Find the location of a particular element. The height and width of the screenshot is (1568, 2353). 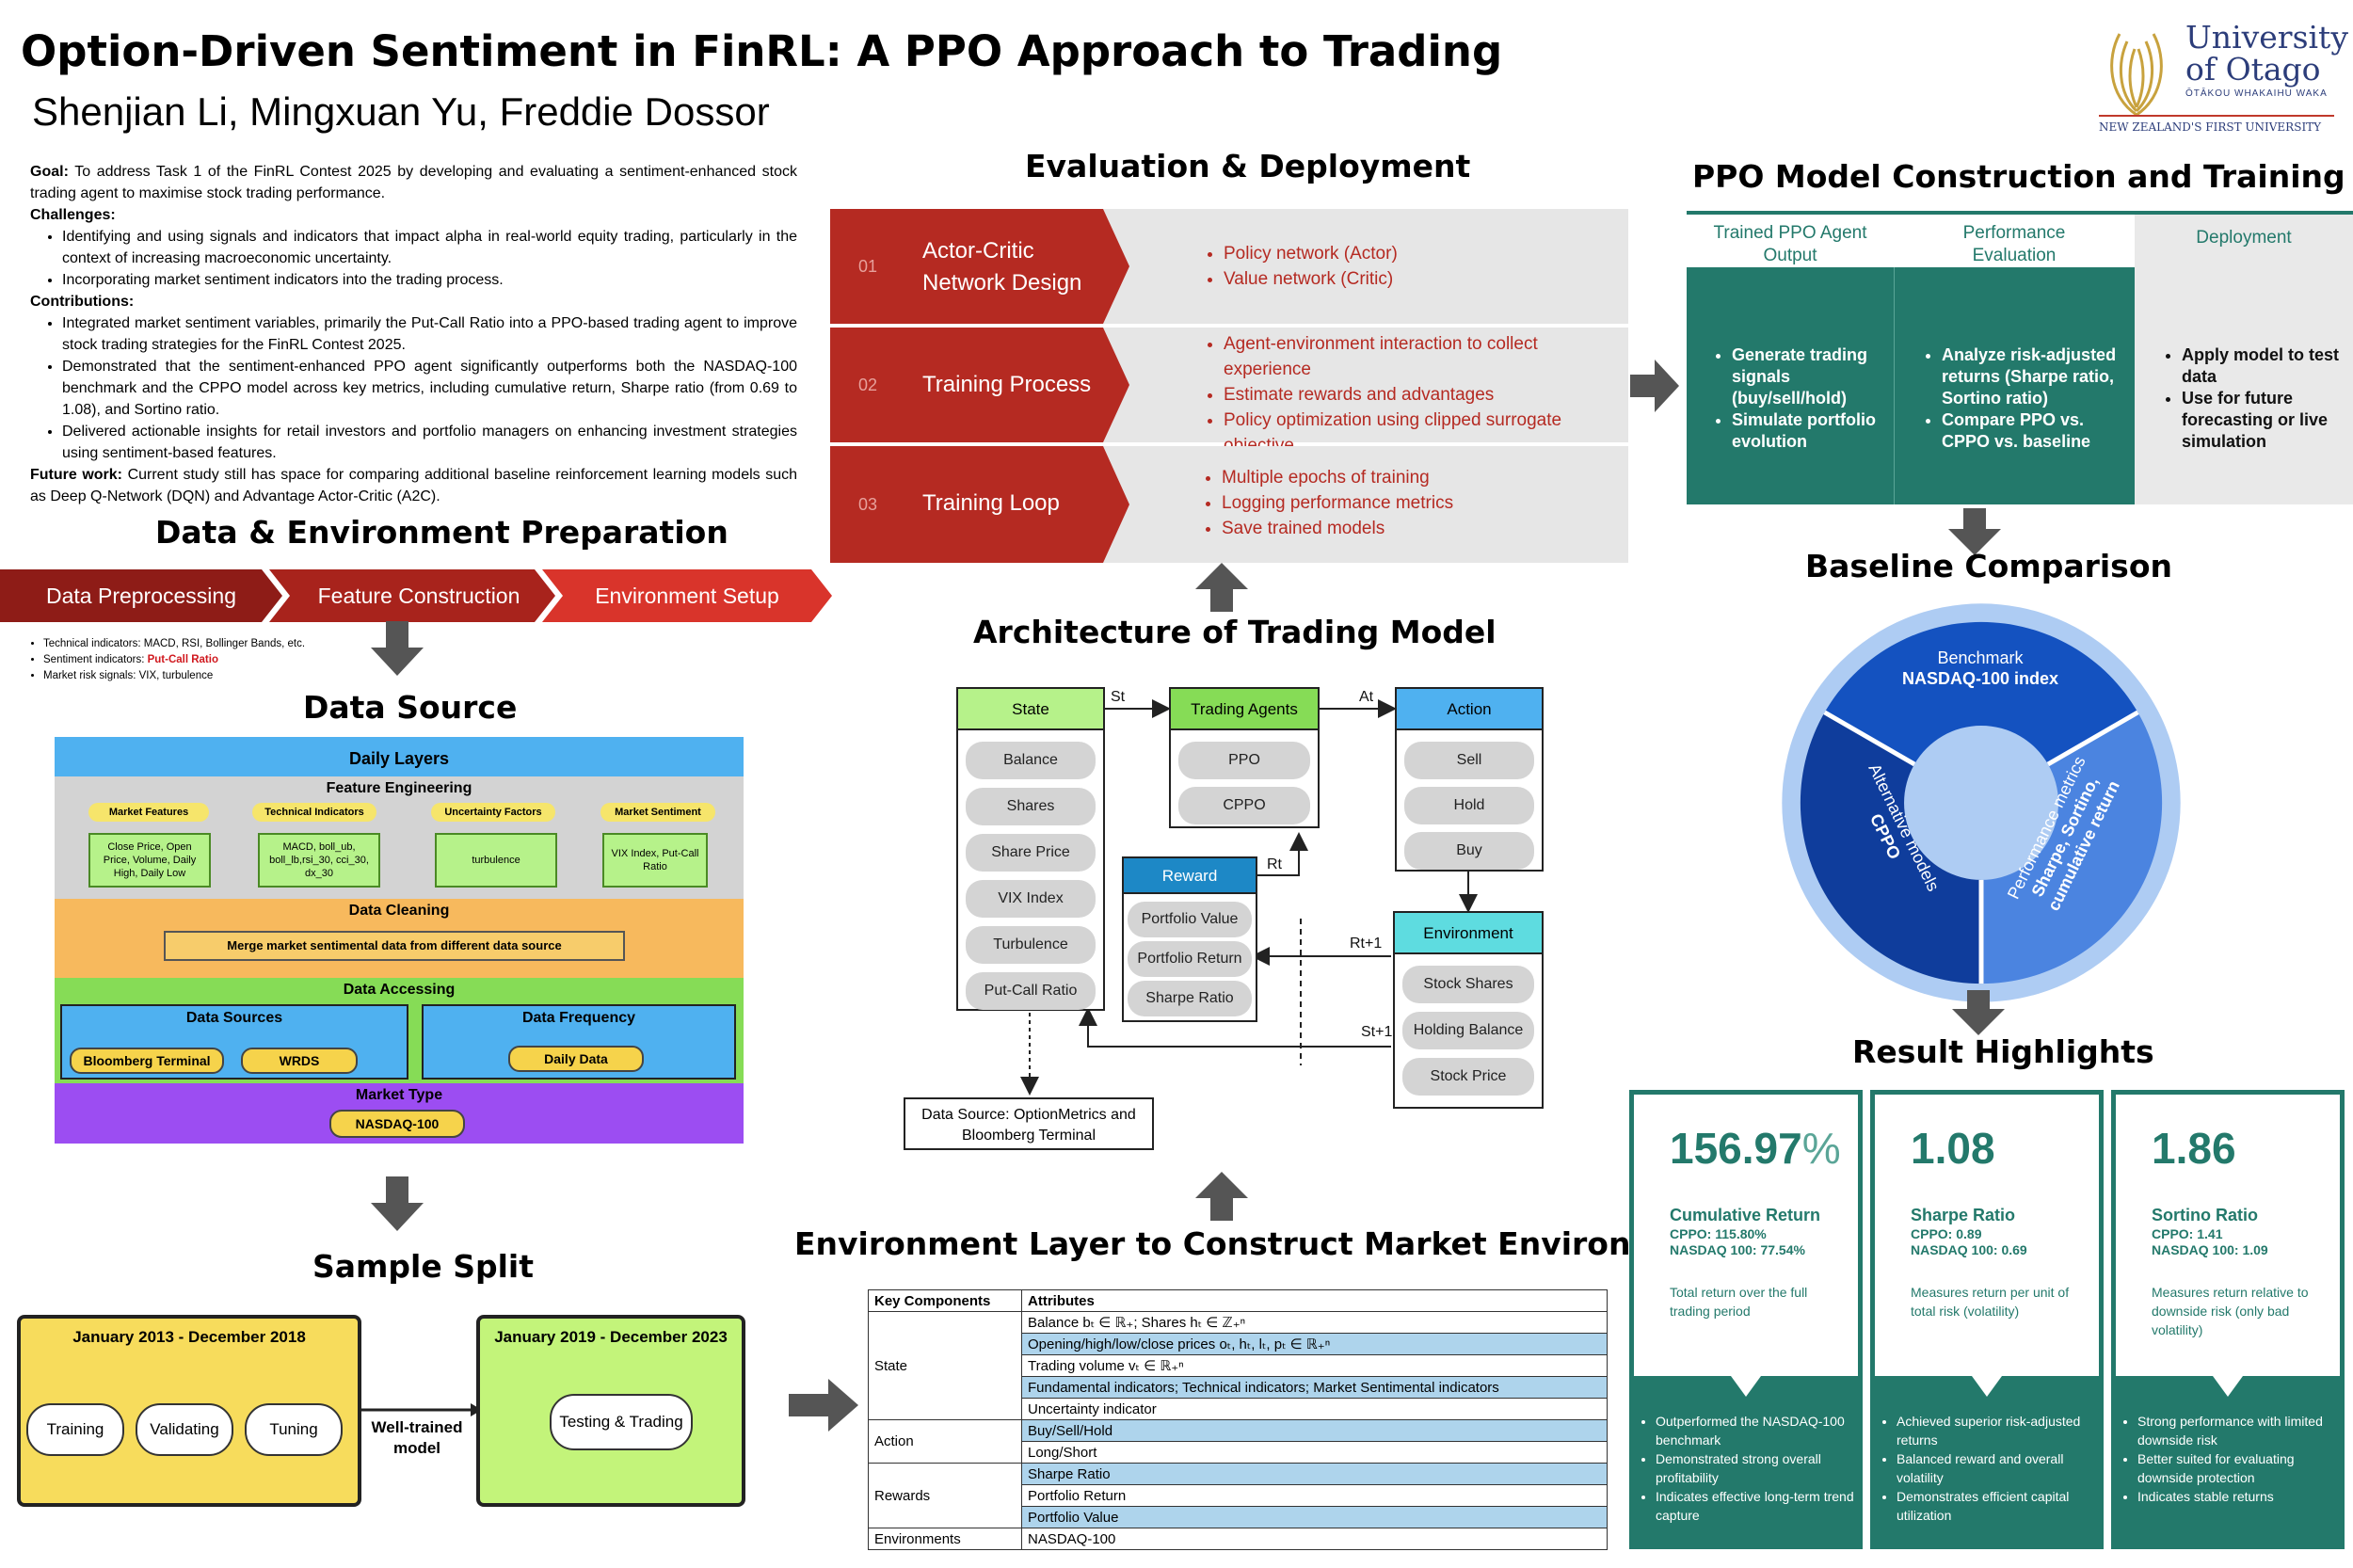

data-env-title: Data & Environment Preparation is located at coordinates (442, 532).